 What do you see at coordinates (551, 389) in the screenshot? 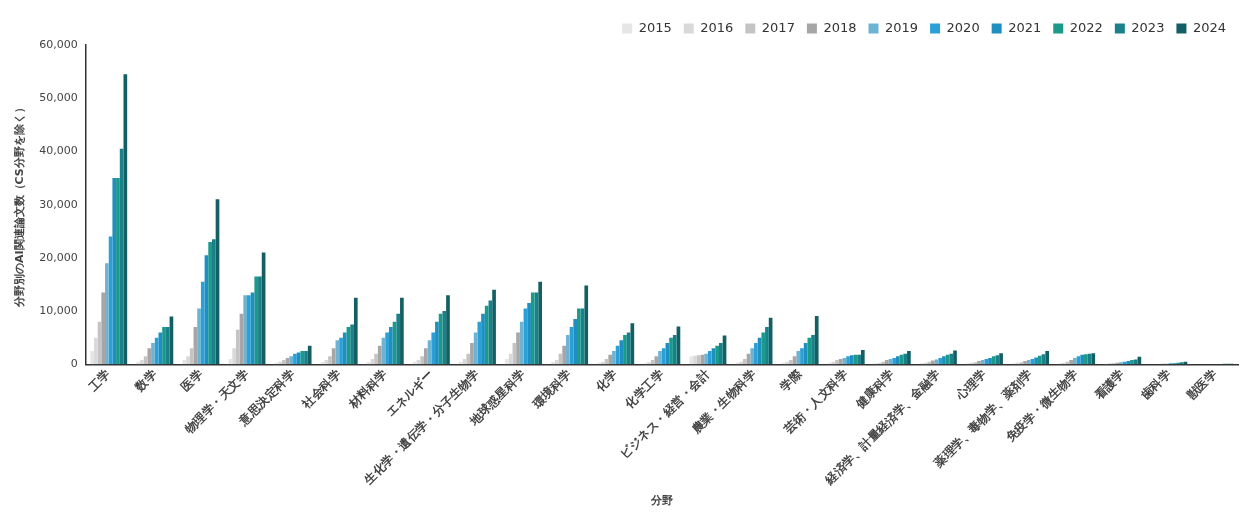
I see `x-tick-label: 環境科学` at bounding box center [551, 389].